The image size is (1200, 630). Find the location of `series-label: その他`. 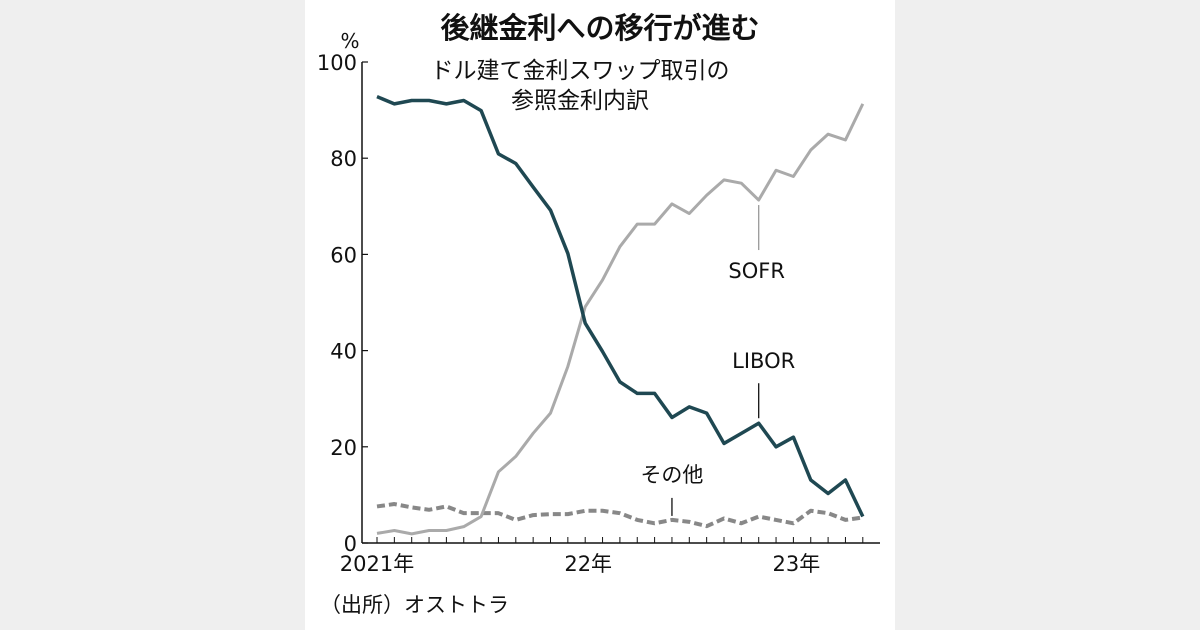

series-label: その他 is located at coordinates (671, 475).